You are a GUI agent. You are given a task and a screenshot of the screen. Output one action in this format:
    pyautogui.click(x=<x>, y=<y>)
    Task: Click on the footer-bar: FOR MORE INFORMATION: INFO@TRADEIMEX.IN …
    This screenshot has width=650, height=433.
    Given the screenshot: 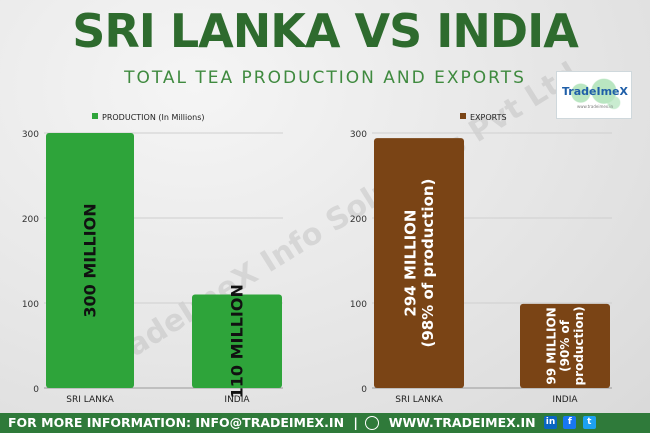 What is the action you would take?
    pyautogui.click(x=325, y=423)
    